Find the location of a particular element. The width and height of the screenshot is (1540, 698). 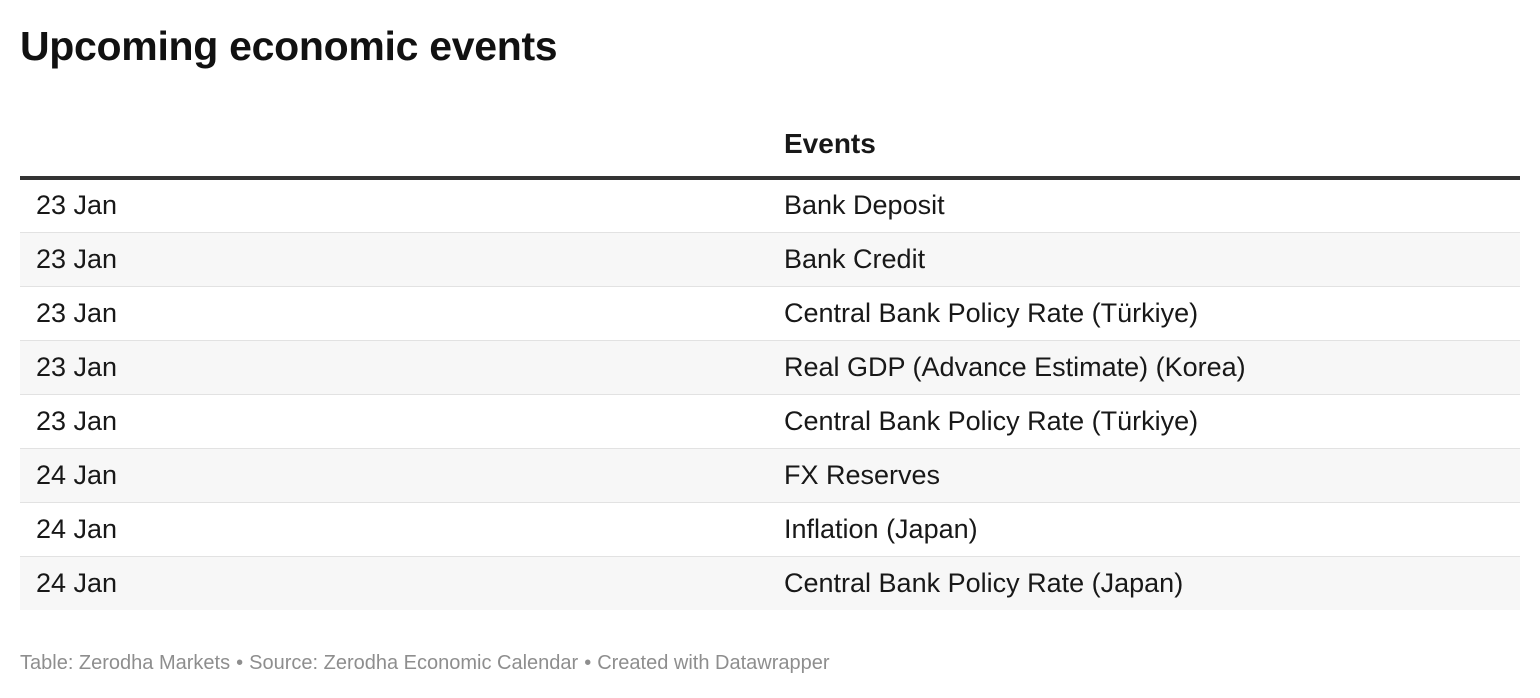

cell-event: Central Bank Policy Rate (Japan) is located at coordinates (1144, 583).